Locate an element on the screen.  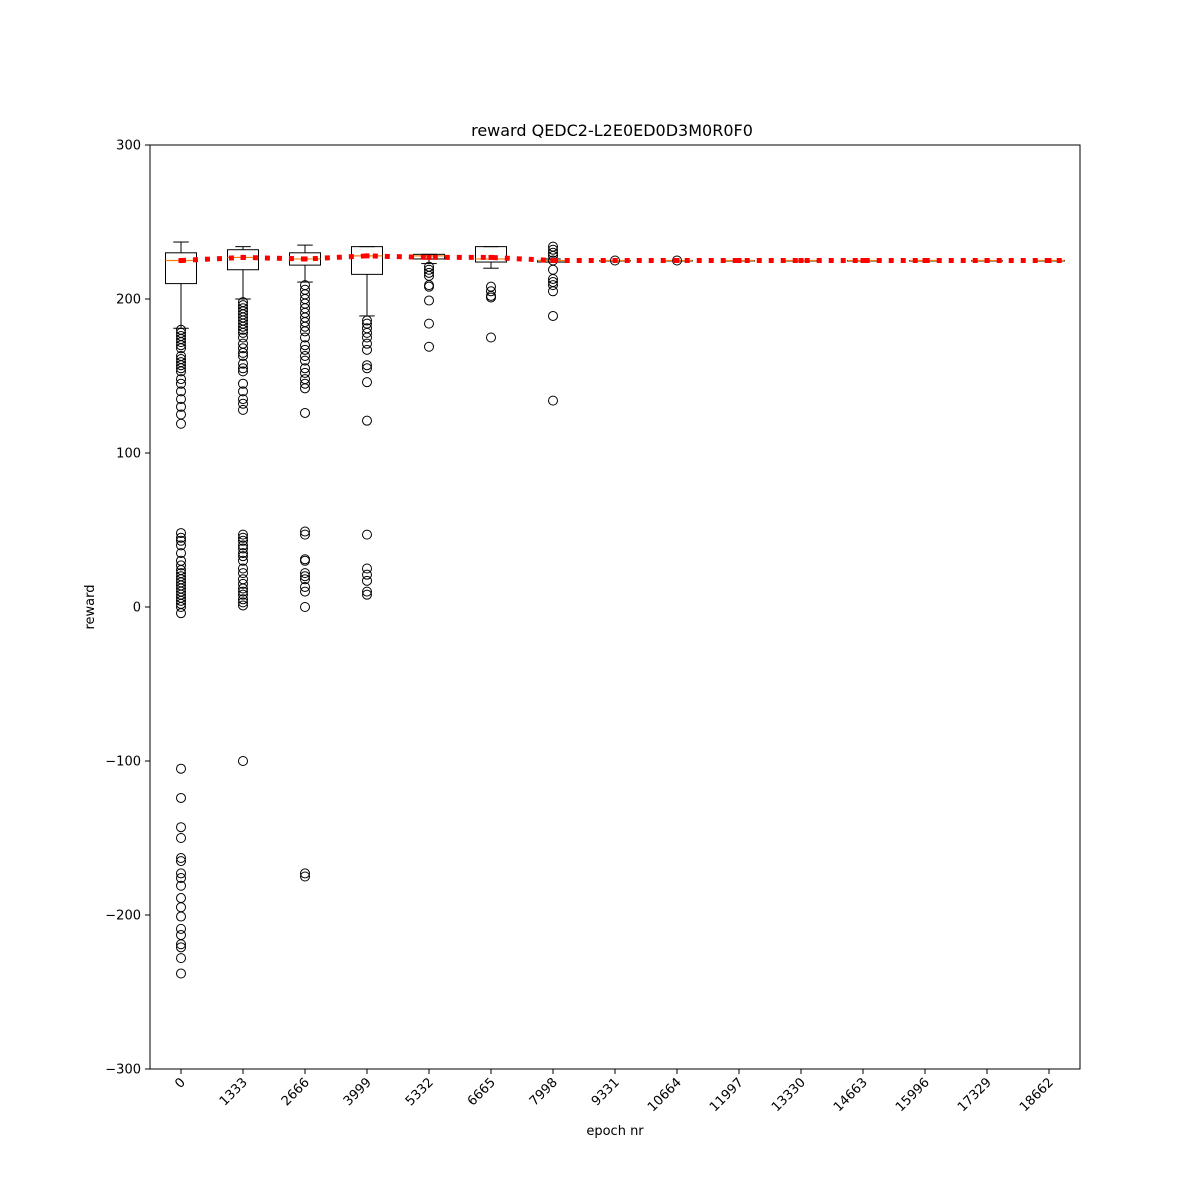
y-axis-label: reward is located at coordinates (90, 606).